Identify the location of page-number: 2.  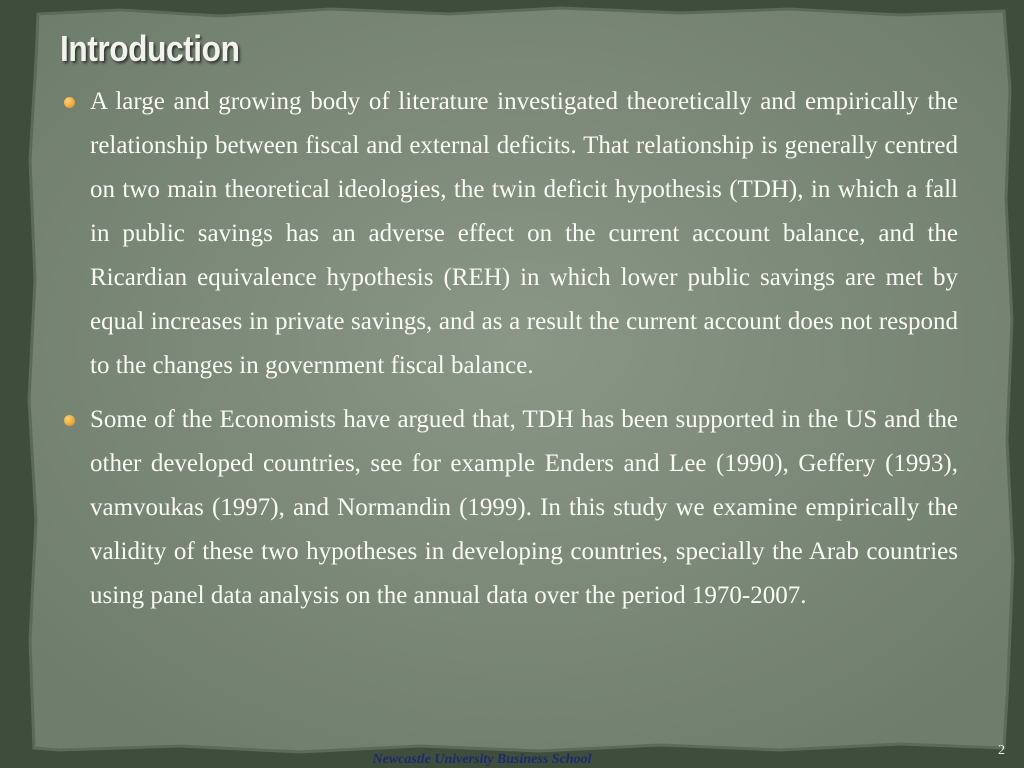
(1001, 750).